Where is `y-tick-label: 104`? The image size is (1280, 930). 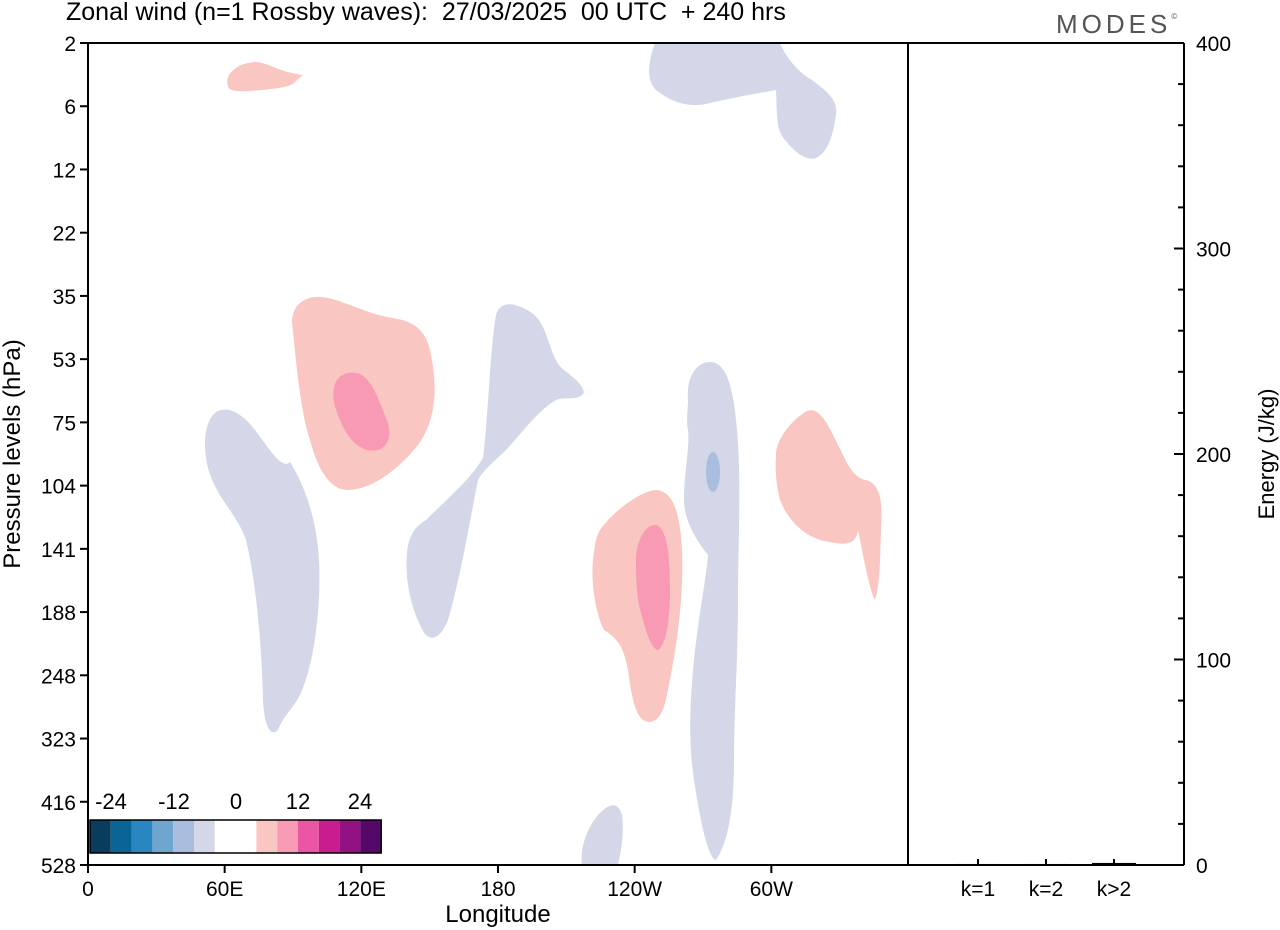
y-tick-label: 104 is located at coordinates (58, 487).